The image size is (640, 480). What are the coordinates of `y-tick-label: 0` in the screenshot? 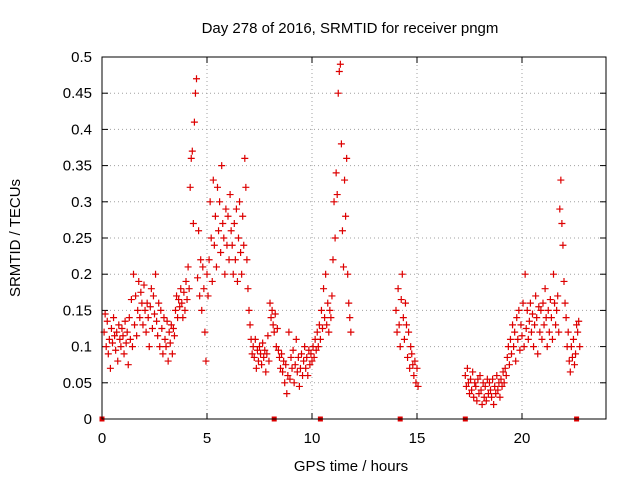 It's located at (88, 419).